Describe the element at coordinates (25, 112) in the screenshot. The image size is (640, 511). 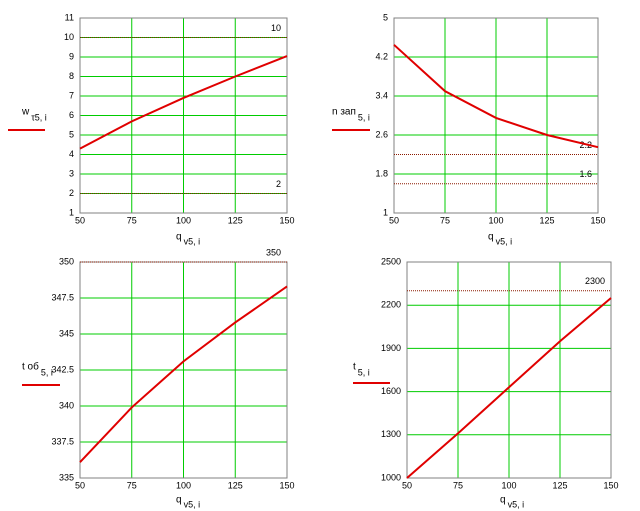
I see `y-axis-label: w` at that location.